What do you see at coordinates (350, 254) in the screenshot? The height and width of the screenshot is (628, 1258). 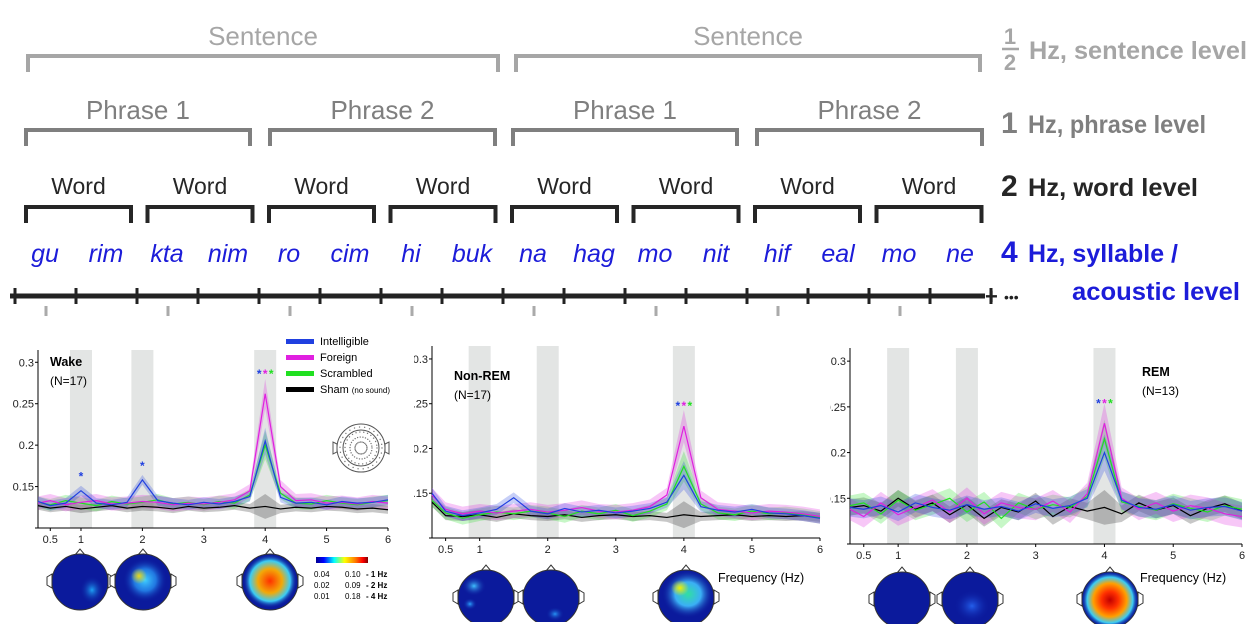 I see `syllable-label: cim` at bounding box center [350, 254].